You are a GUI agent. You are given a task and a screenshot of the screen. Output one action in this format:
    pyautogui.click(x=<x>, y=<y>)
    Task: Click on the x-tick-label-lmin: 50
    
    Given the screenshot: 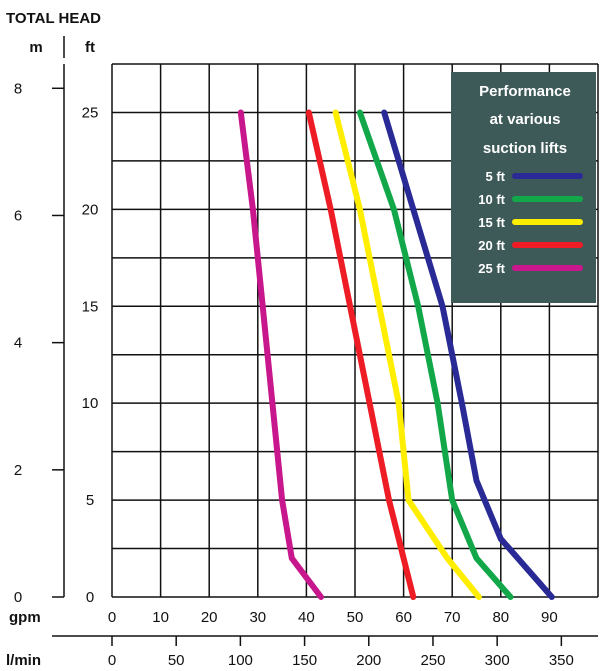 What is the action you would take?
    pyautogui.click(x=176, y=660)
    